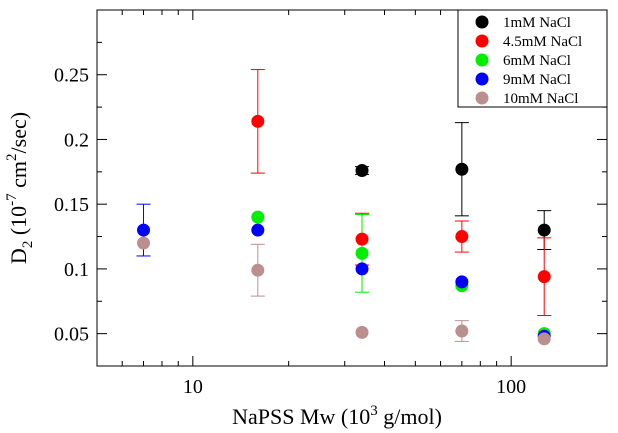 Image resolution: width=618 pixels, height=433 pixels. What do you see at coordinates (537, 80) in the screenshot?
I see `legend-label: 9mM NaCl` at bounding box center [537, 80].